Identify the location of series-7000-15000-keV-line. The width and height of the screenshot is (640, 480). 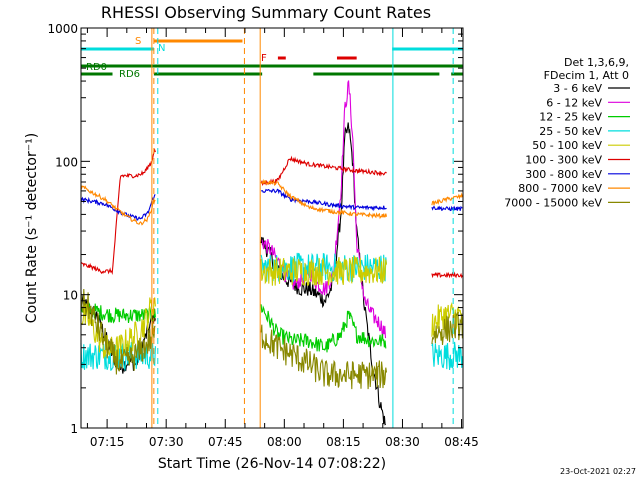
(271, 339).